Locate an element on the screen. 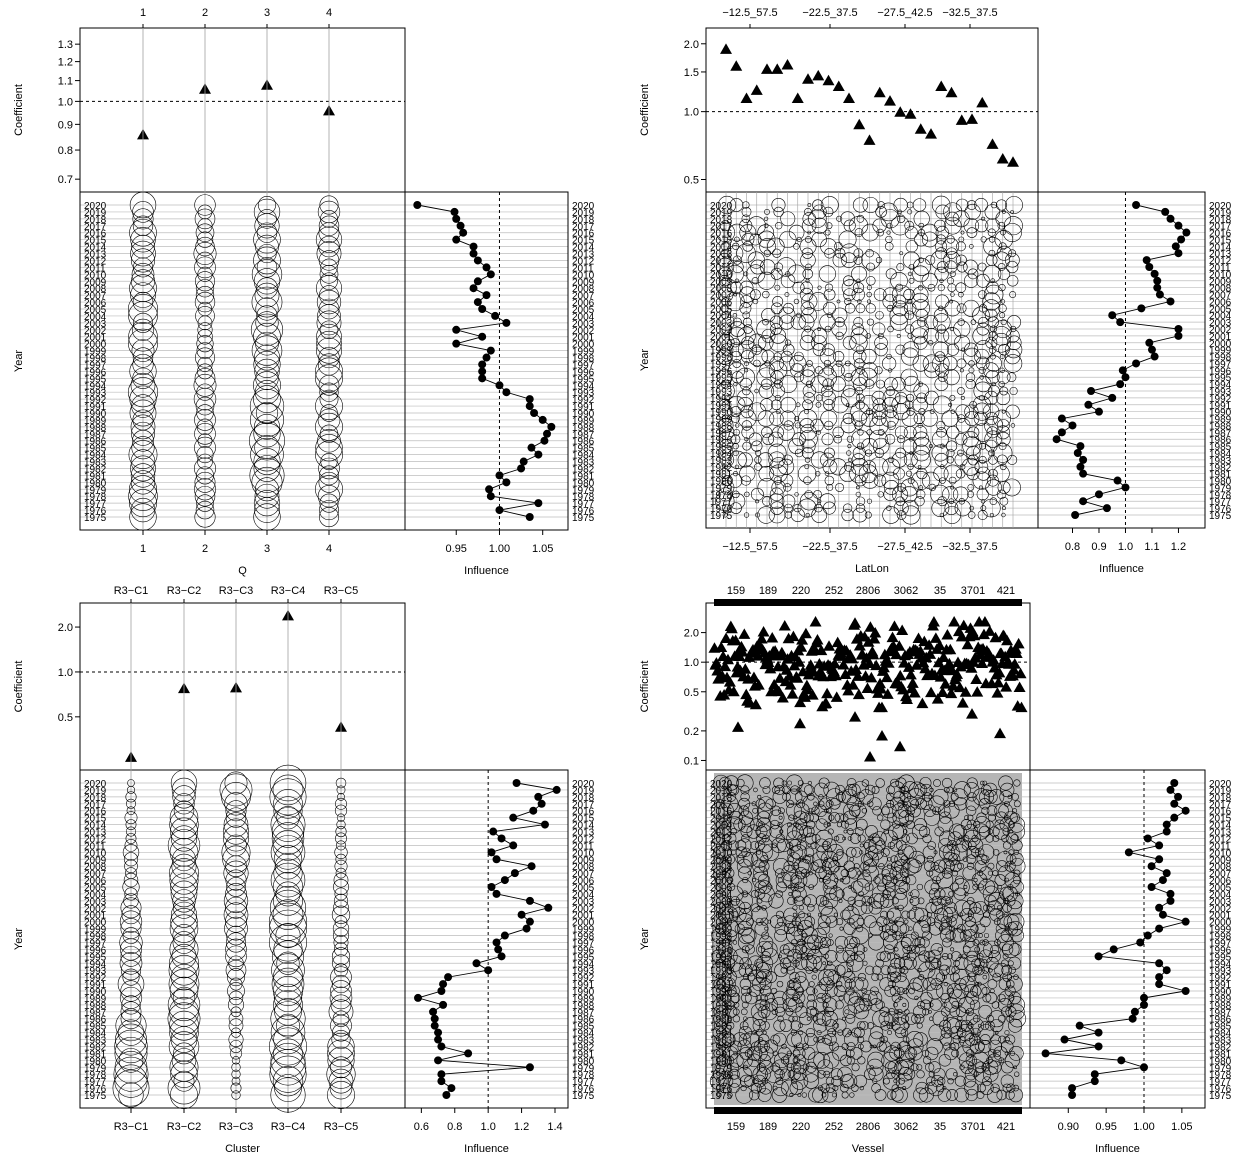 The image size is (1250, 1162). latlon-influence-point is located at coordinates (1170, 301).